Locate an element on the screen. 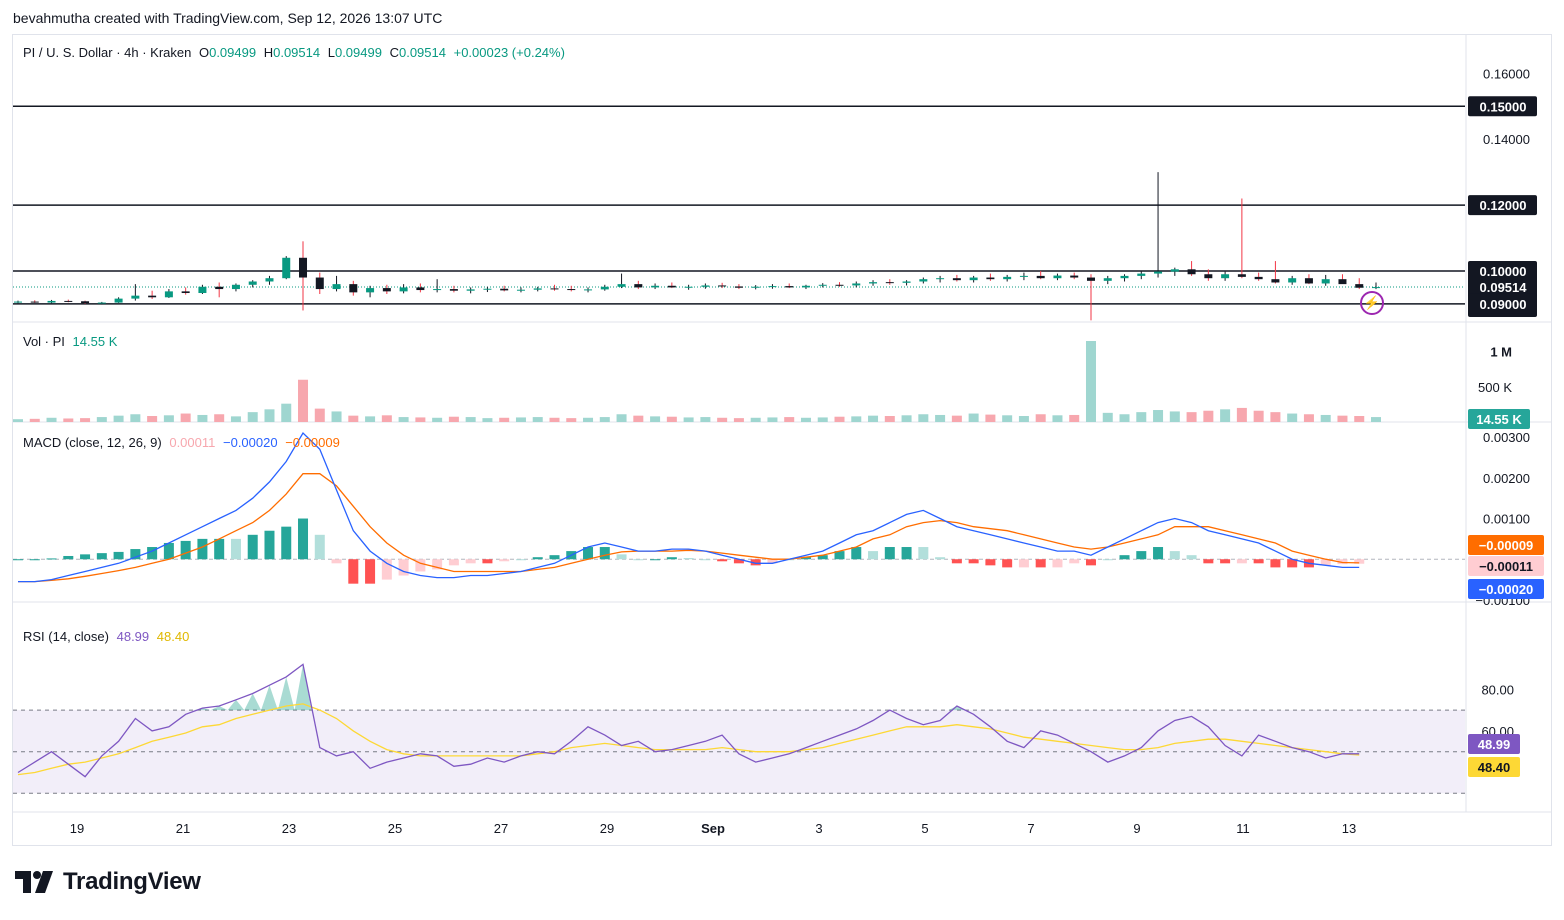 The height and width of the screenshot is (920, 1564). time-axis-tick: Sep is located at coordinates (713, 828).